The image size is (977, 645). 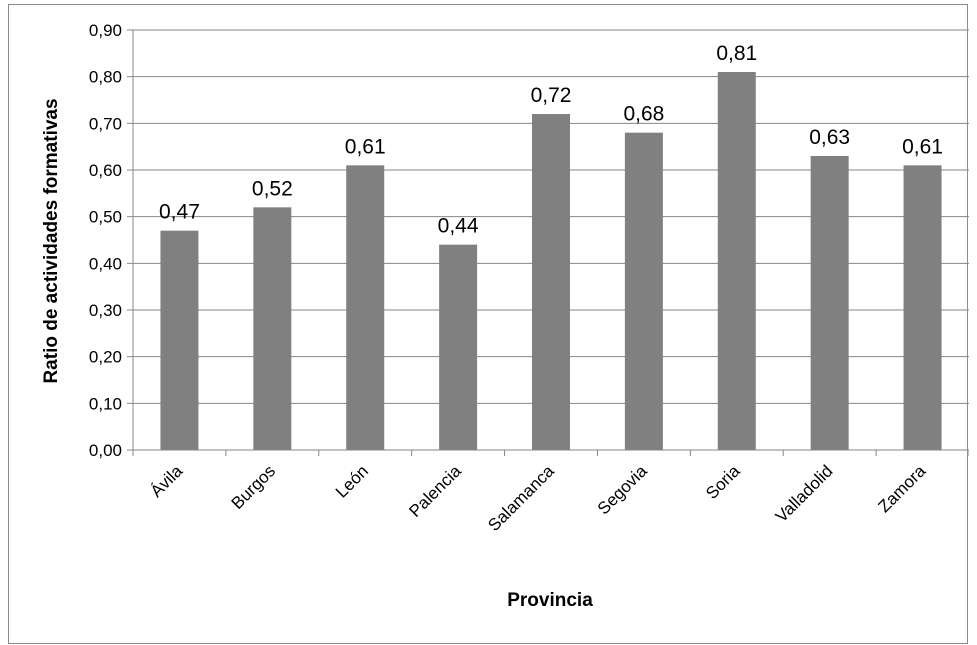 What do you see at coordinates (521, 498) in the screenshot?
I see `x-tick-label: Salamanca` at bounding box center [521, 498].